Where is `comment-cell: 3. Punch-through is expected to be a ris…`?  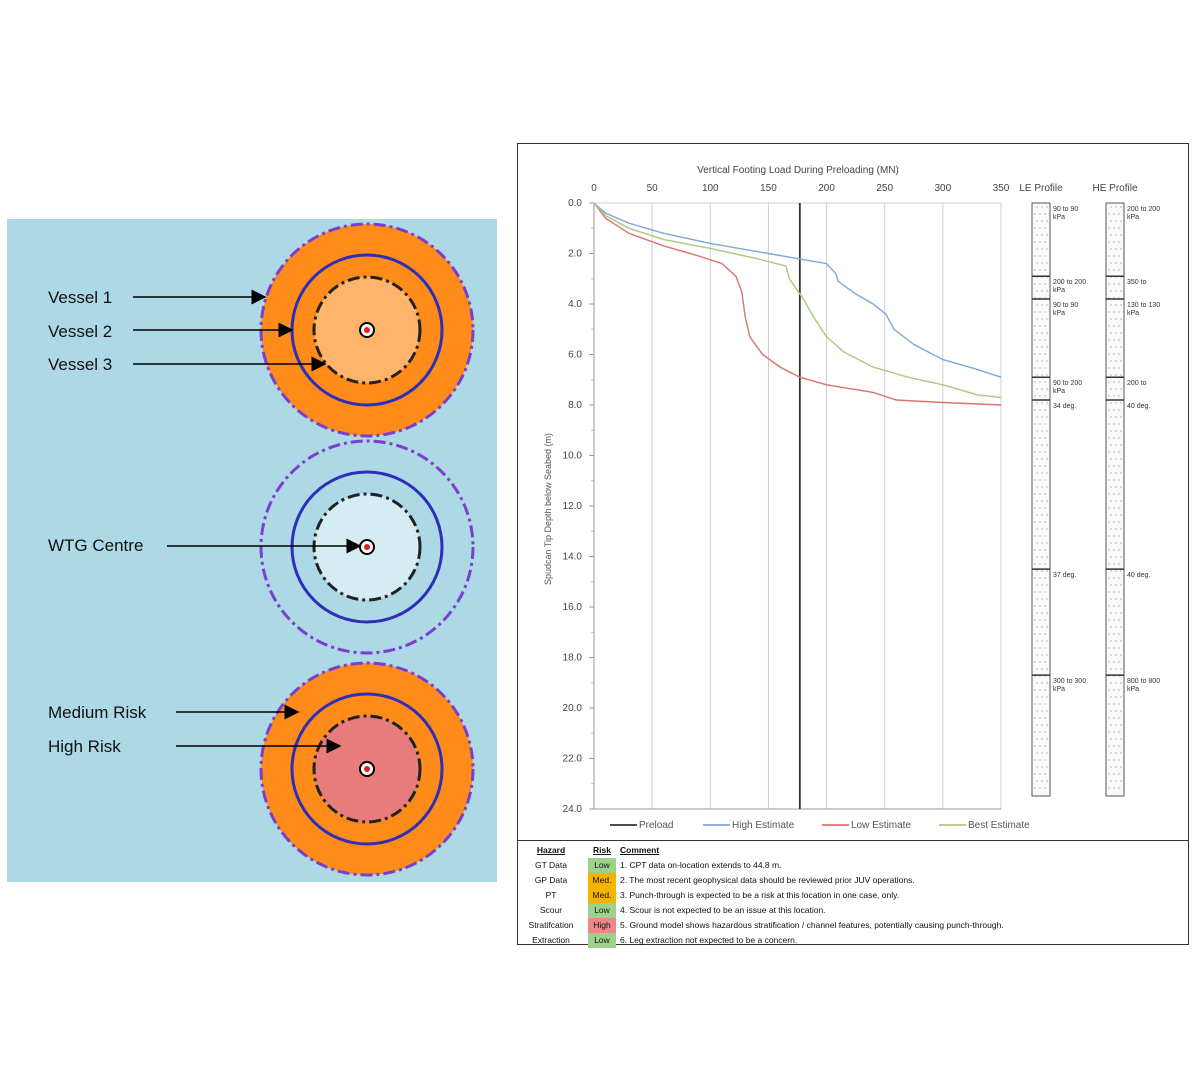
comment-cell: 3. Punch-through is expected to be a ris… is located at coordinates (760, 895).